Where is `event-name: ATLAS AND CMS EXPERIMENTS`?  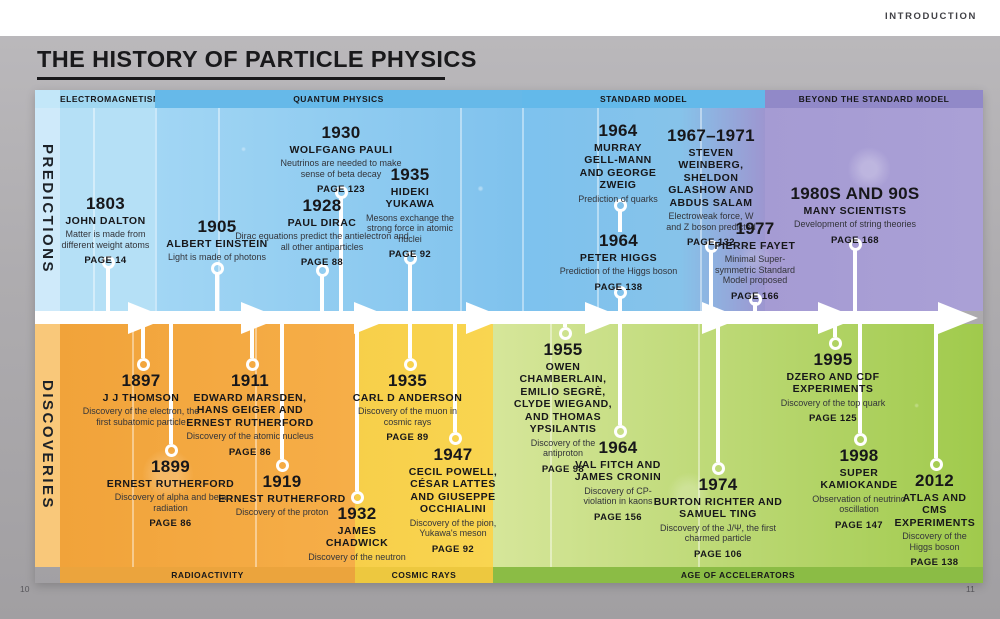 event-name: ATLAS AND CMS EXPERIMENTS is located at coordinates (935, 510).